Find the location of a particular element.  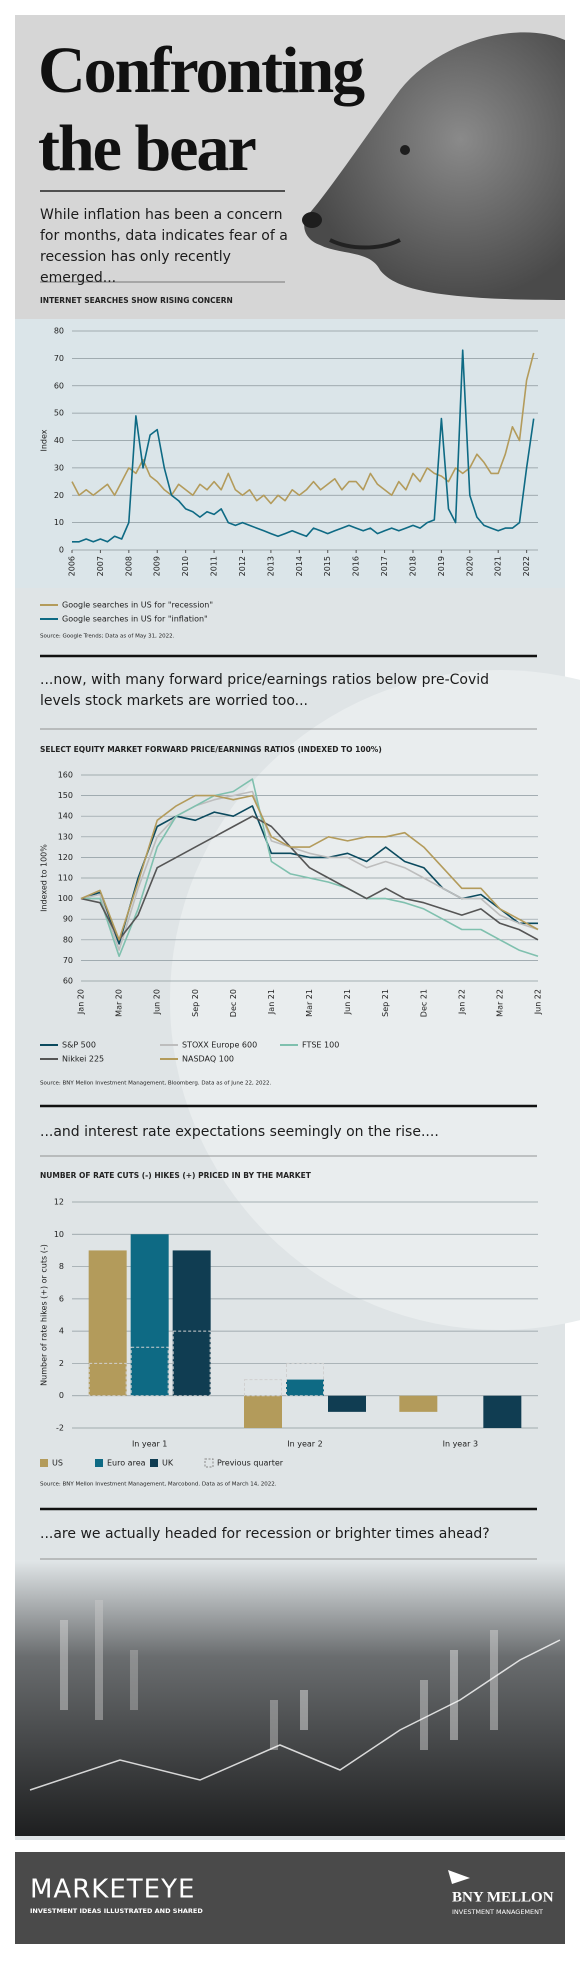

x-tick-label: 2020 is located at coordinates (469, 566).